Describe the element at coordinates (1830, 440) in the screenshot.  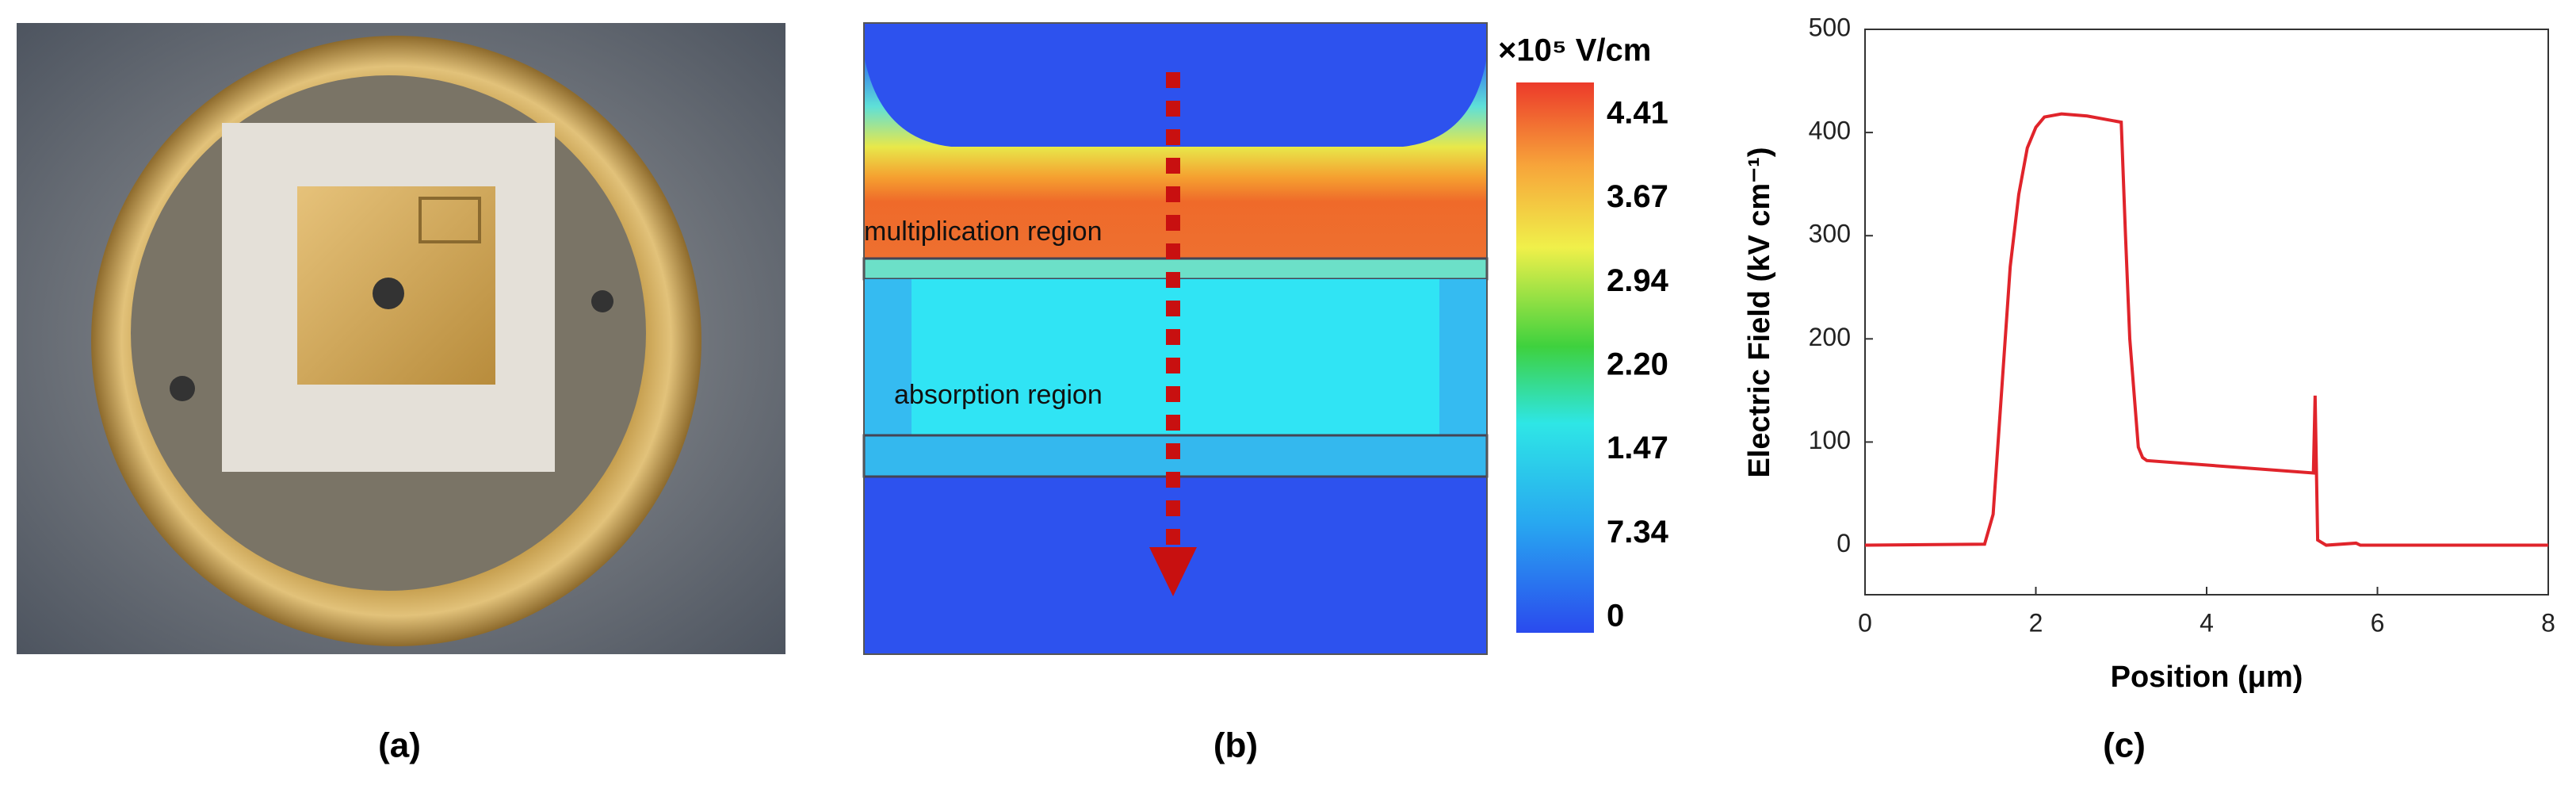
I see `y-tick-label: 100` at that location.